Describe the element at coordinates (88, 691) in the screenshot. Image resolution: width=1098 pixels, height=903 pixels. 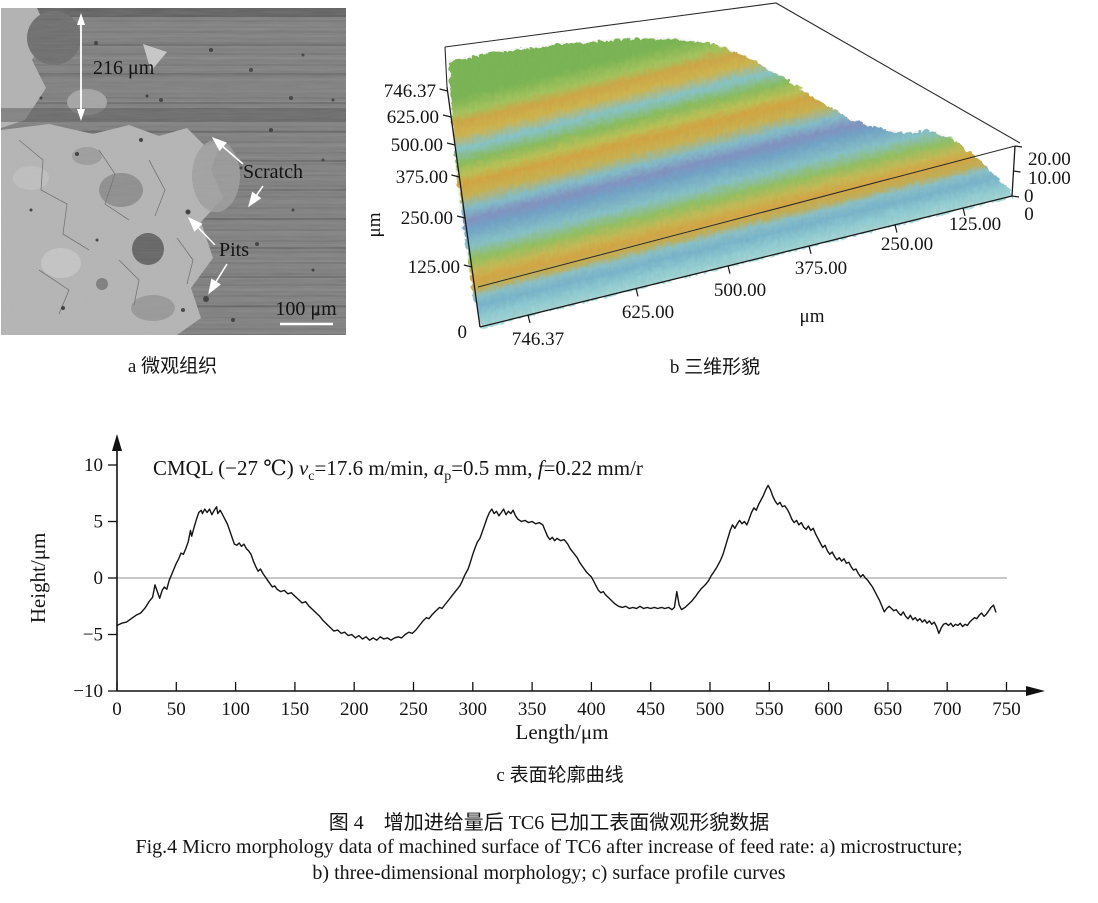
I see `y-label-neg10: −10` at that location.